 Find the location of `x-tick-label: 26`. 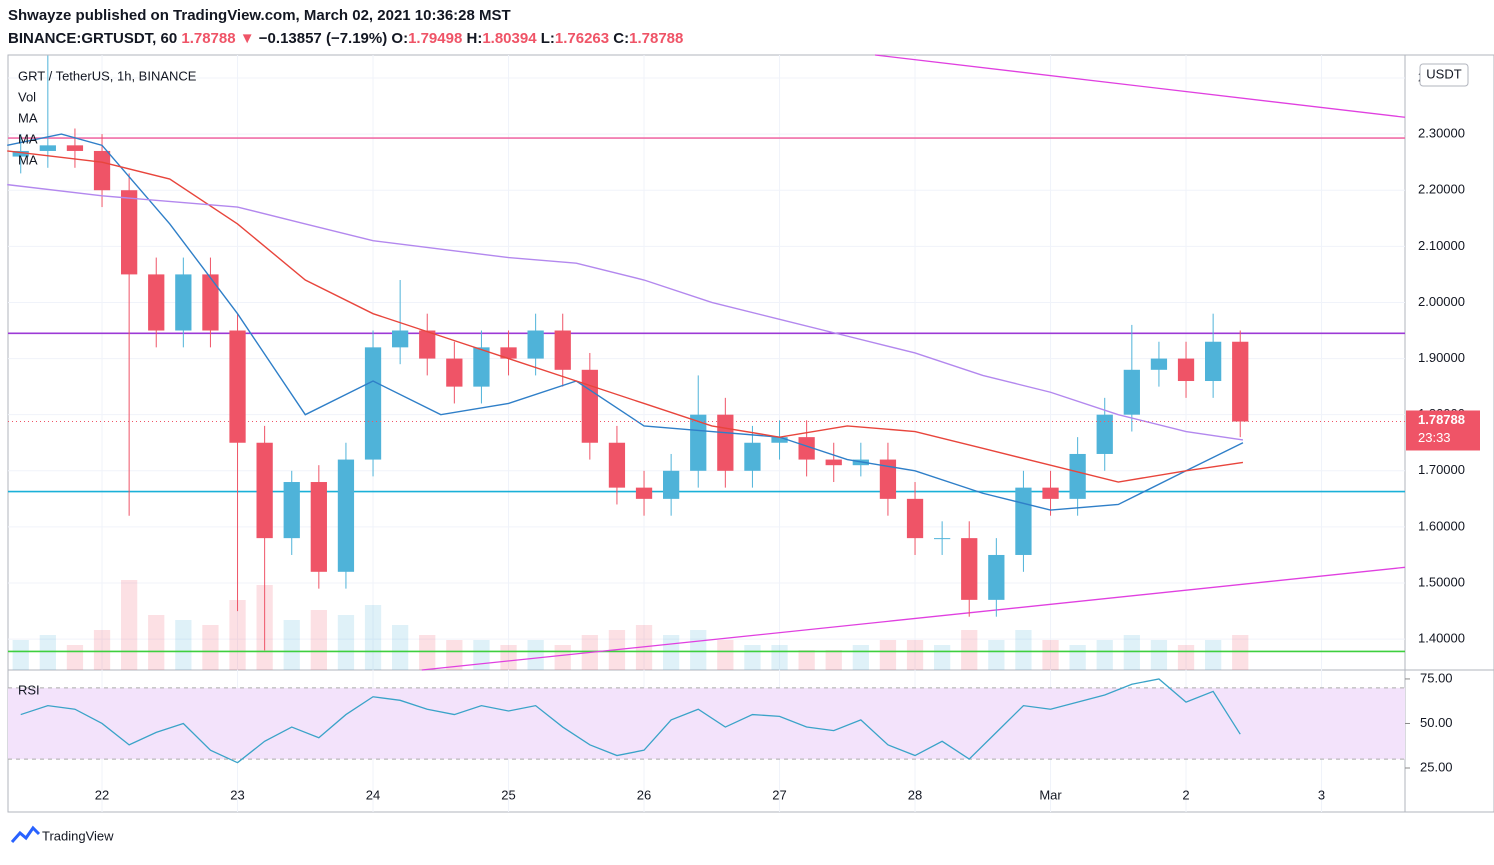

x-tick-label: 26 is located at coordinates (644, 794).